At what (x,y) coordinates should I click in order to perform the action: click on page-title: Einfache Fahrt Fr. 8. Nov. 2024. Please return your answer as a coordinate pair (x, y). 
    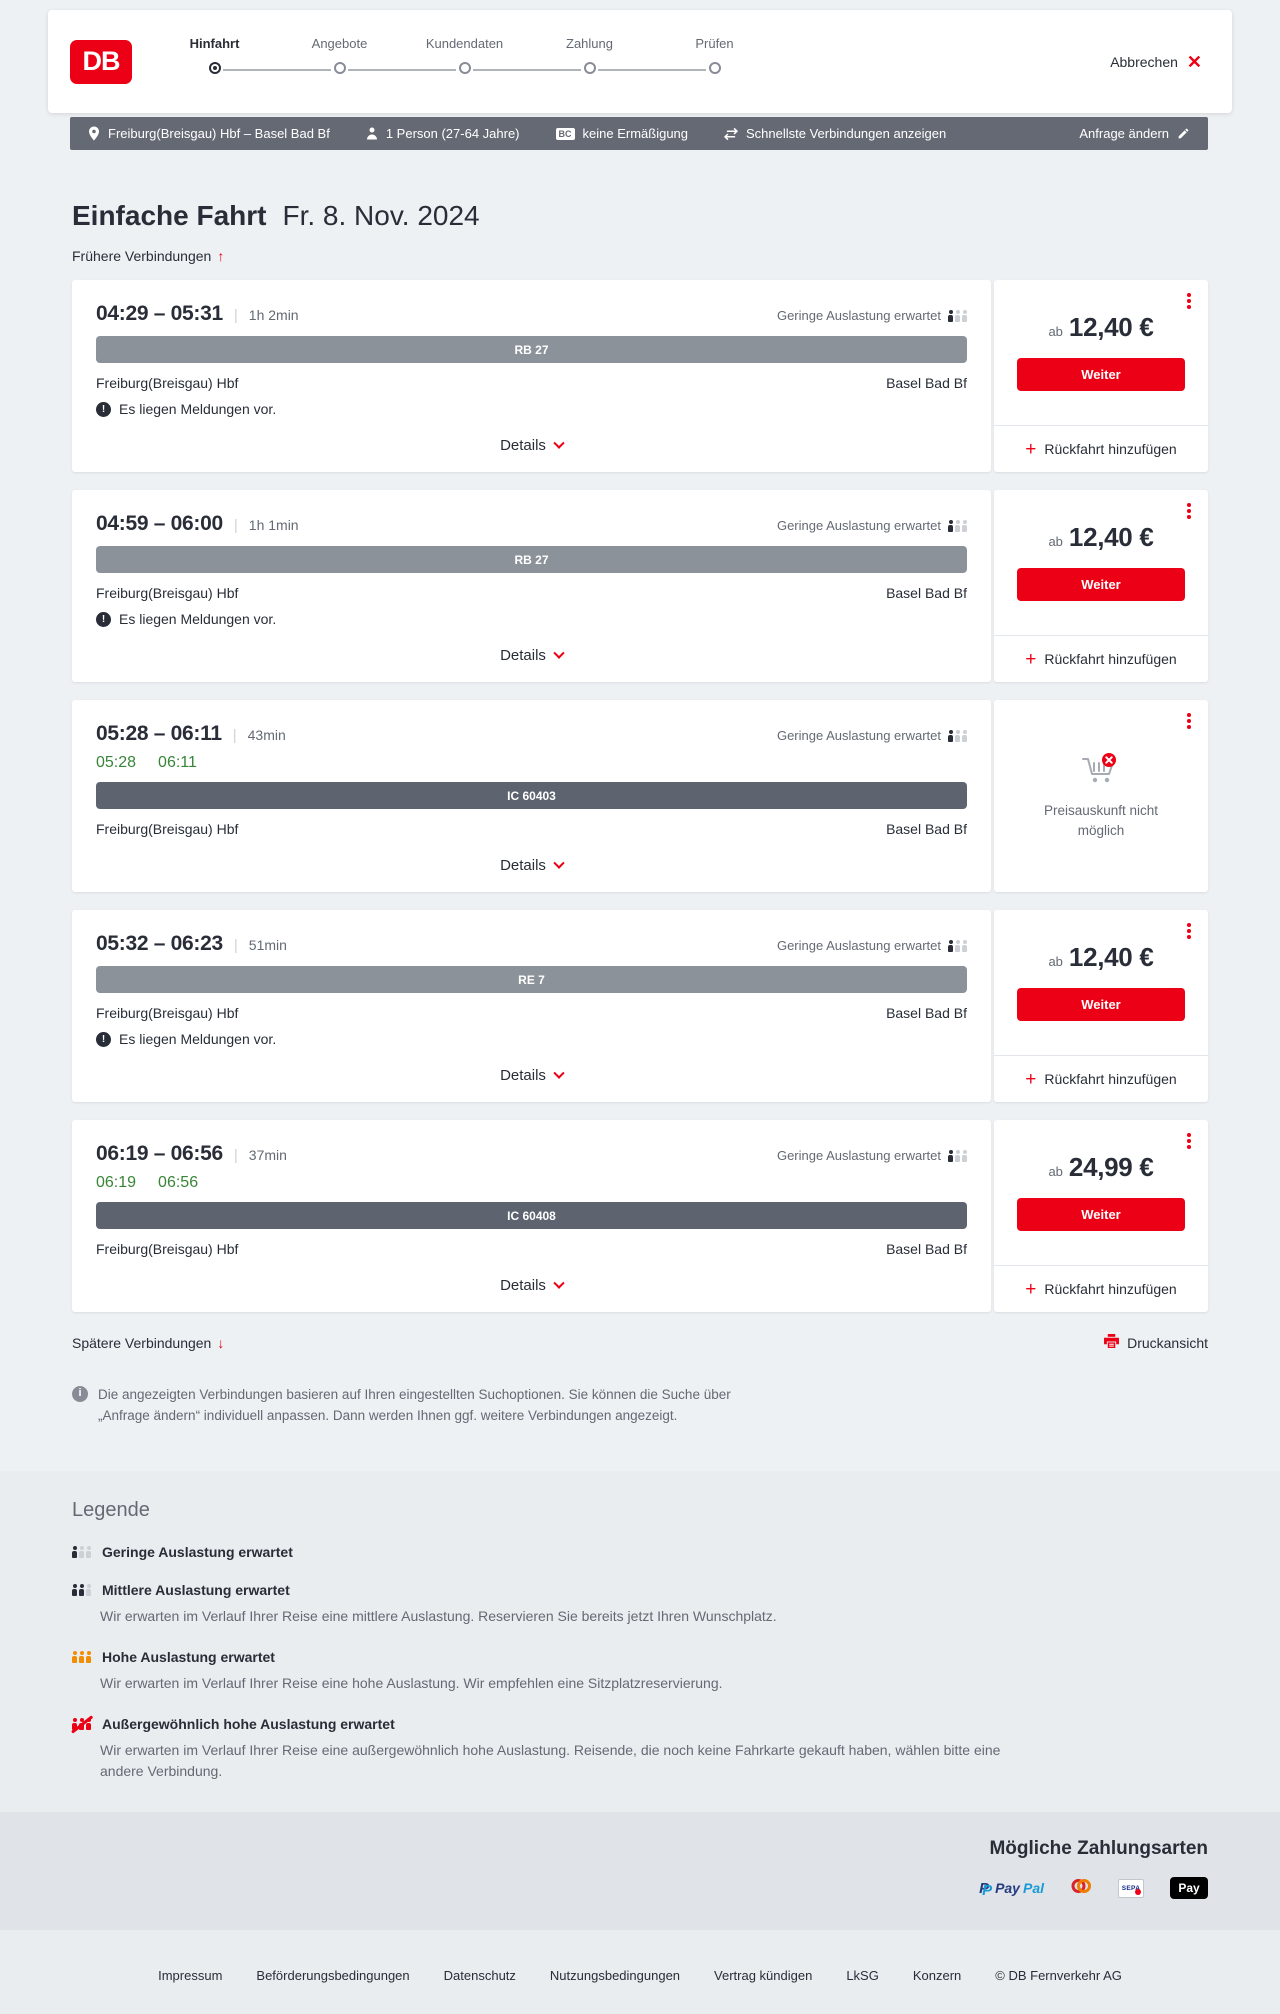
    Looking at the image, I should click on (640, 216).